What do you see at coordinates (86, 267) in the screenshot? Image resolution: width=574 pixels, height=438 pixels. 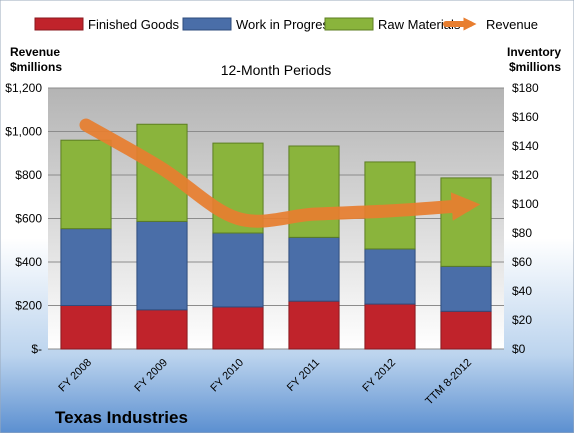 I see `bar-work-in-progress-fy-2008` at bounding box center [86, 267].